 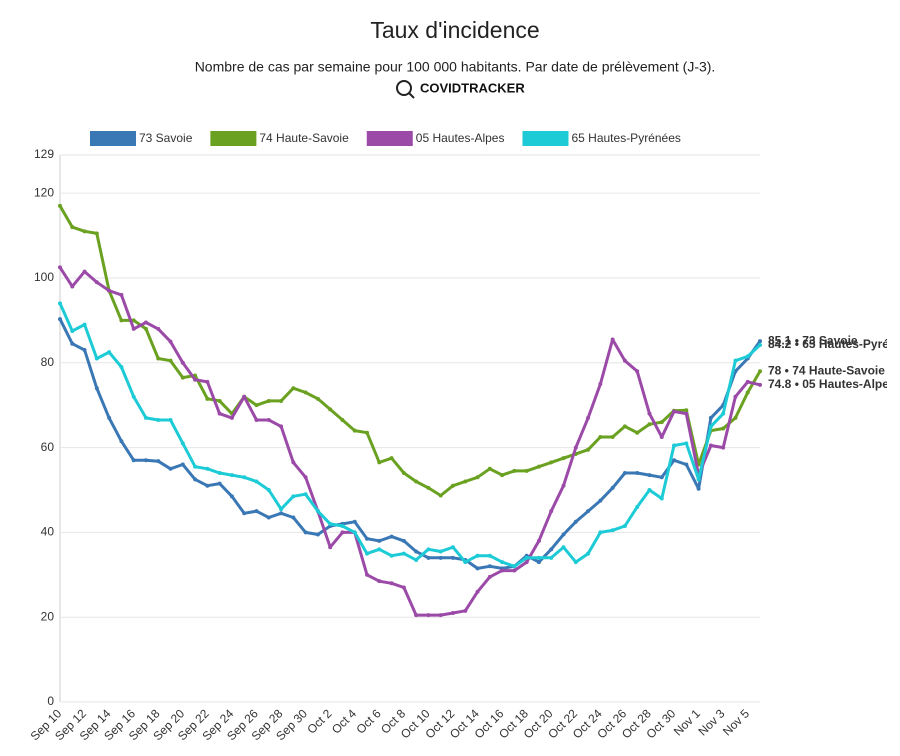 What do you see at coordinates (304, 138) in the screenshot?
I see `legend-label: 74 Haute-Savoie` at bounding box center [304, 138].